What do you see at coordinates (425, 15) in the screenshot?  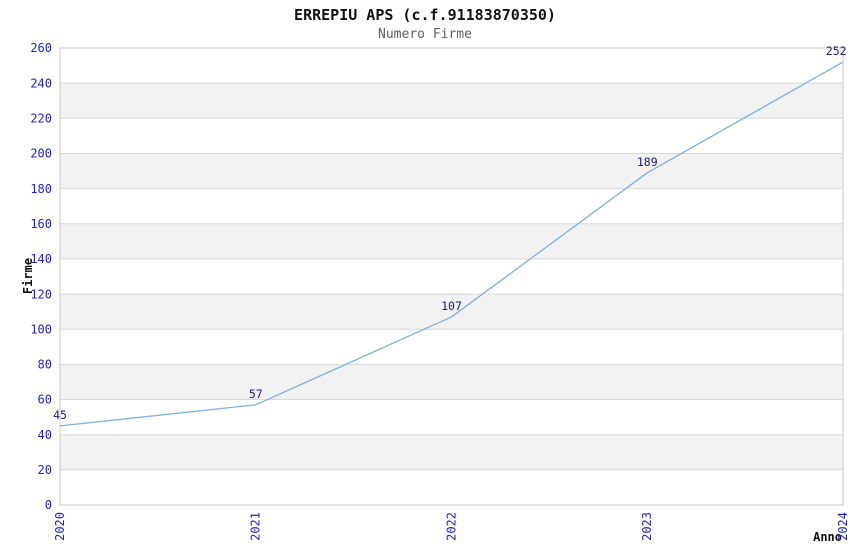 I see `chart-title: ERREPIU APS (c.f.91183870350)` at bounding box center [425, 15].